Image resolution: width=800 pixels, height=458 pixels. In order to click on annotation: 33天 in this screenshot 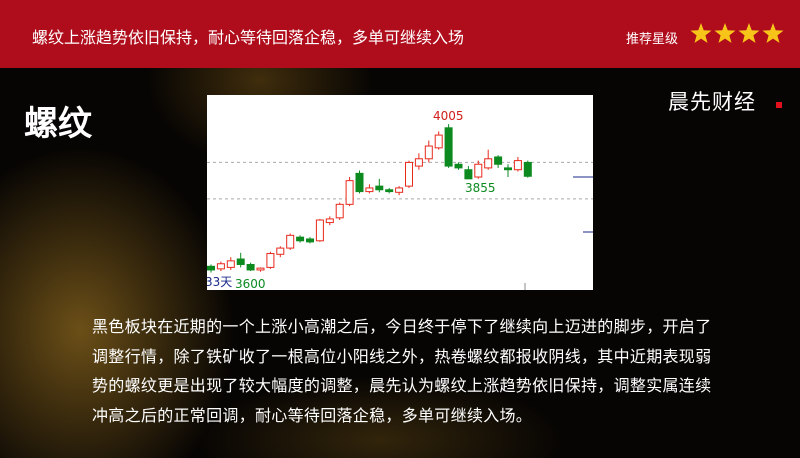, I will do `click(219, 282)`.